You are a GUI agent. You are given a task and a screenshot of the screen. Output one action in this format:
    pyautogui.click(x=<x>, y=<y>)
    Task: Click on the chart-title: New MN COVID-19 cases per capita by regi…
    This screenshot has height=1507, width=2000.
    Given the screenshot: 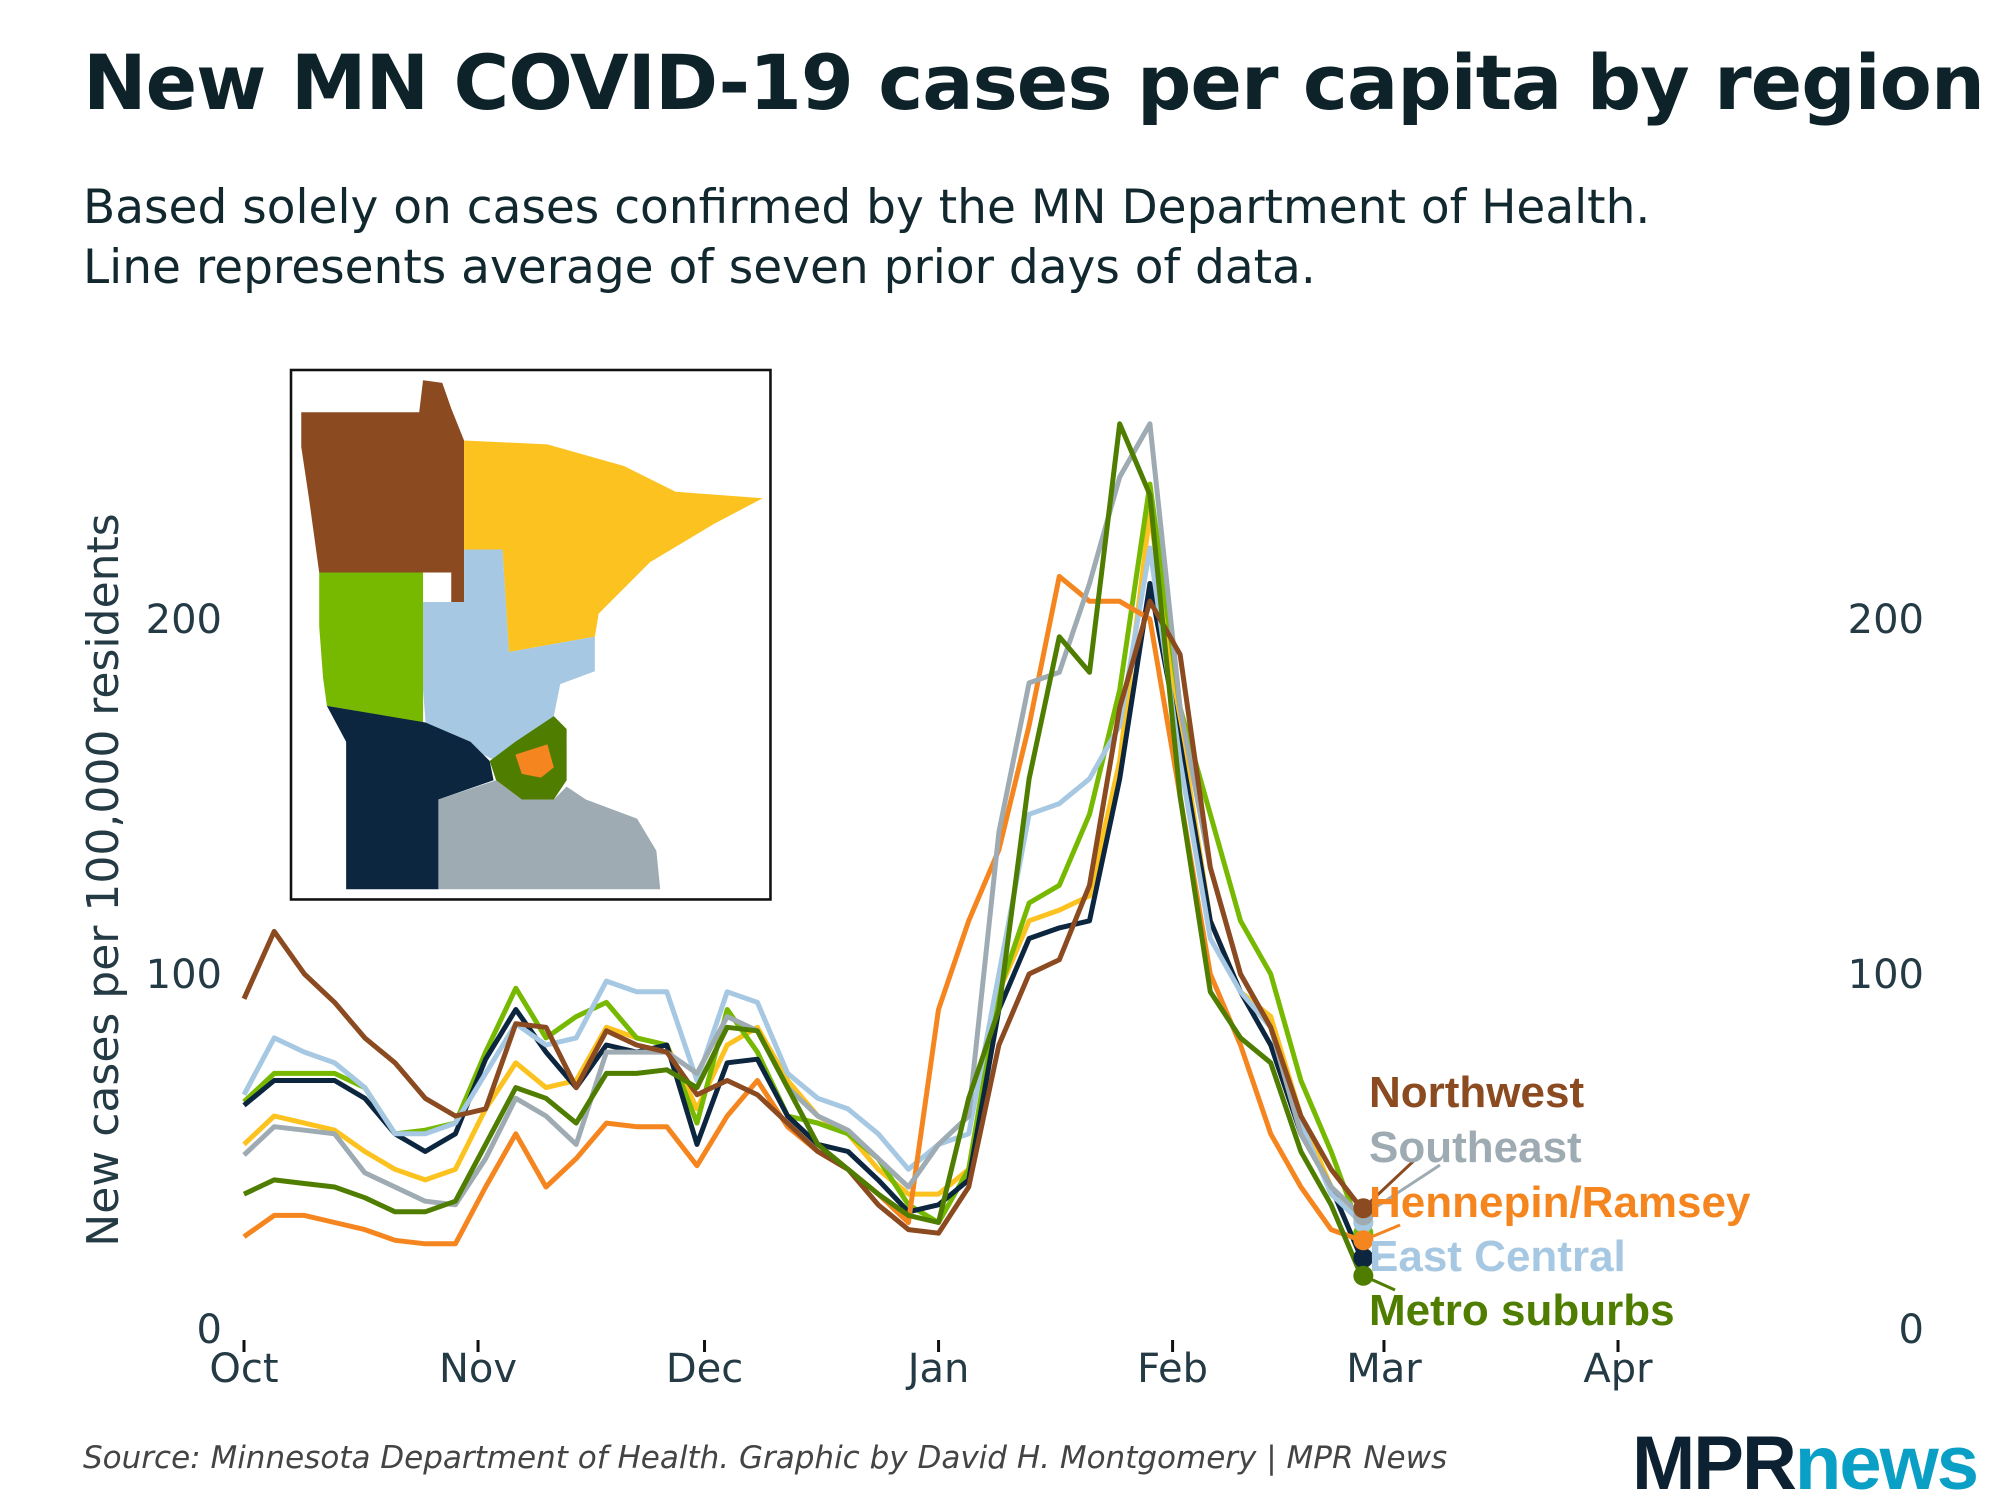 What is the action you would take?
    pyautogui.click(x=1034, y=82)
    